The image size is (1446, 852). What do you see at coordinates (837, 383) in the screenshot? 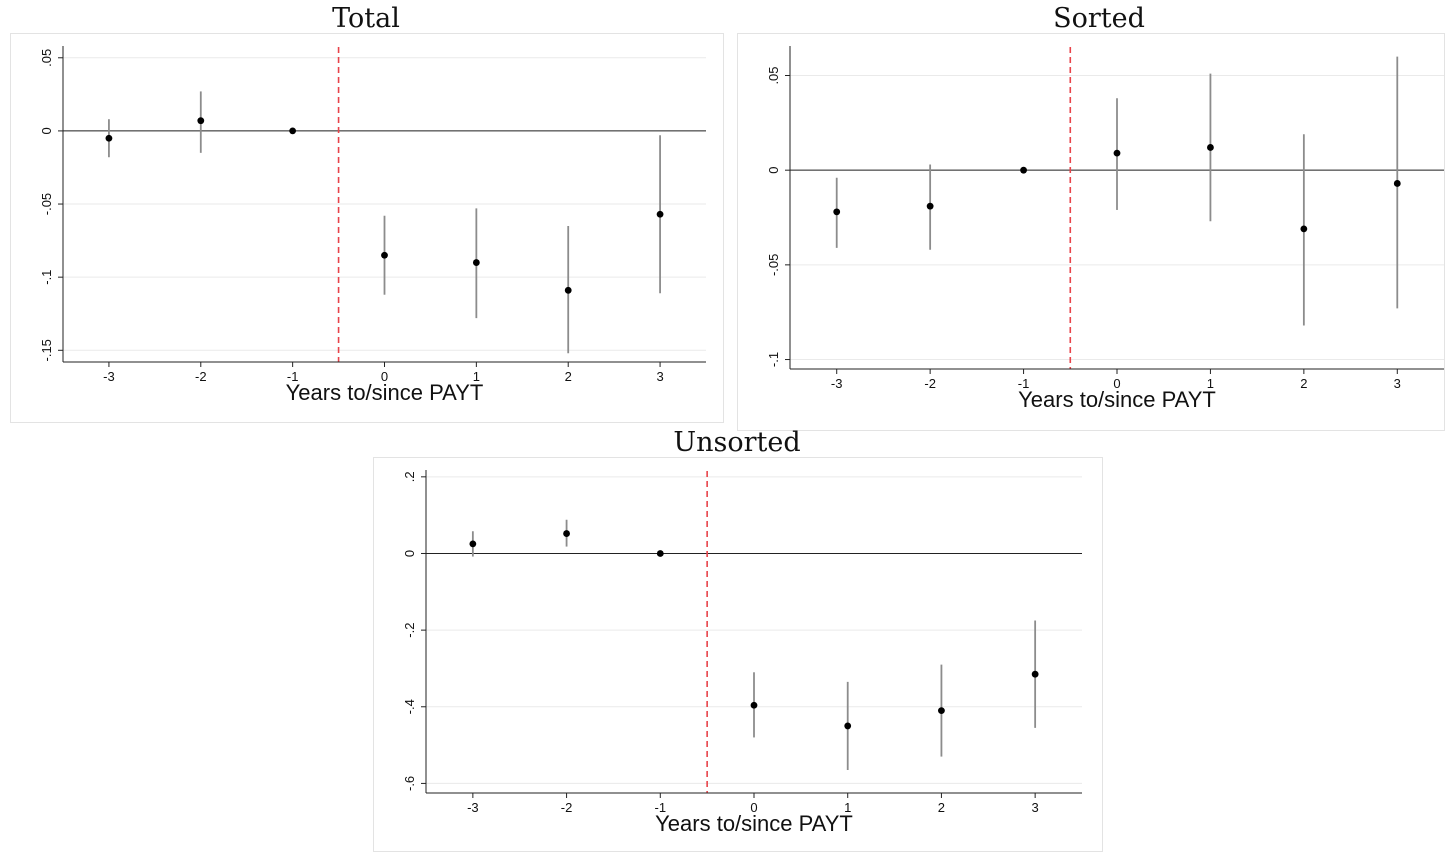
I see `sorted-xtick-label: -3` at bounding box center [837, 383].